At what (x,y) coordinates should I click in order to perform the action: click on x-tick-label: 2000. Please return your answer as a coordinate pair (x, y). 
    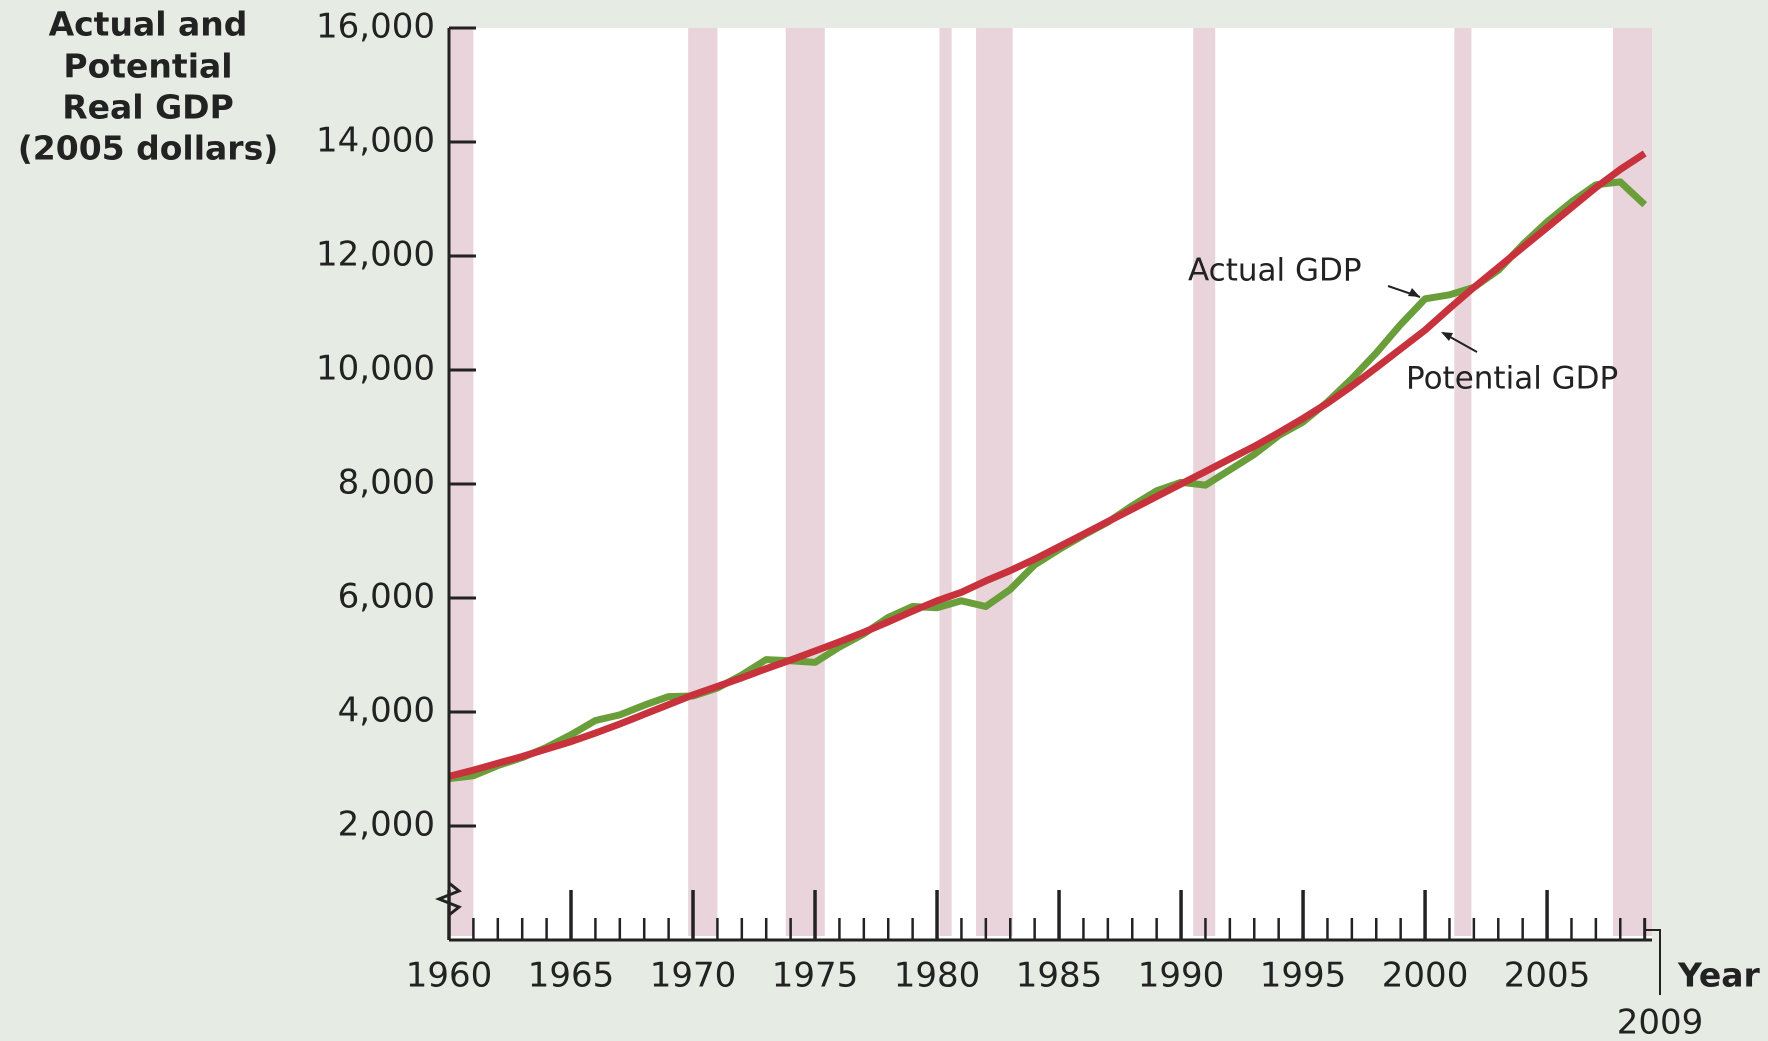
    Looking at the image, I should click on (1425, 976).